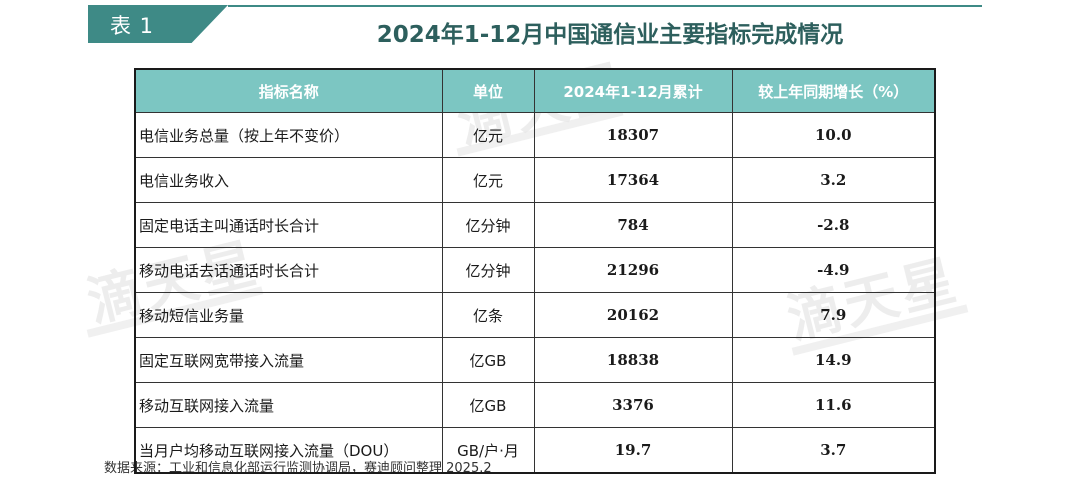  Describe the element at coordinates (833, 135) in the screenshot. I see `indicator-growth: 10.0` at that location.